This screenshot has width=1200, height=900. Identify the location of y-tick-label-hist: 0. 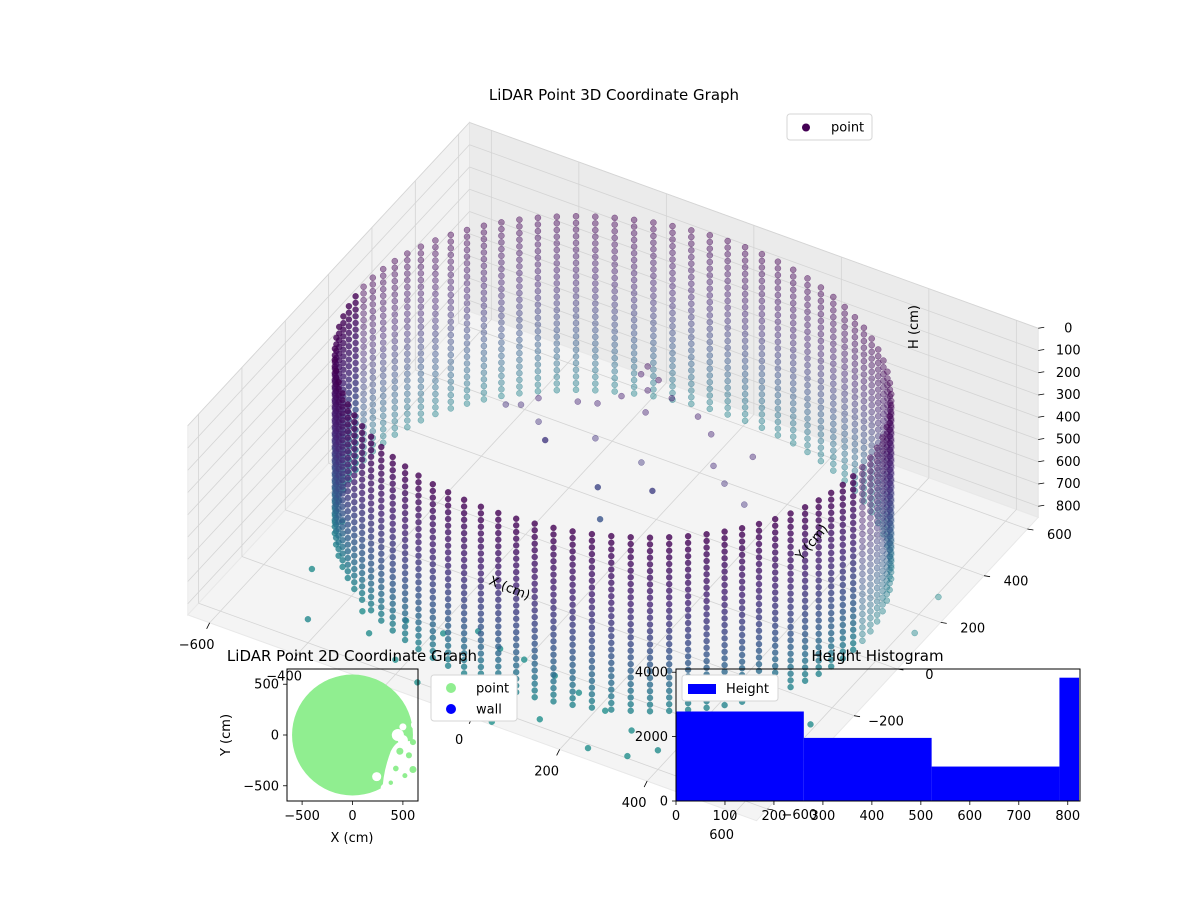
(664, 802).